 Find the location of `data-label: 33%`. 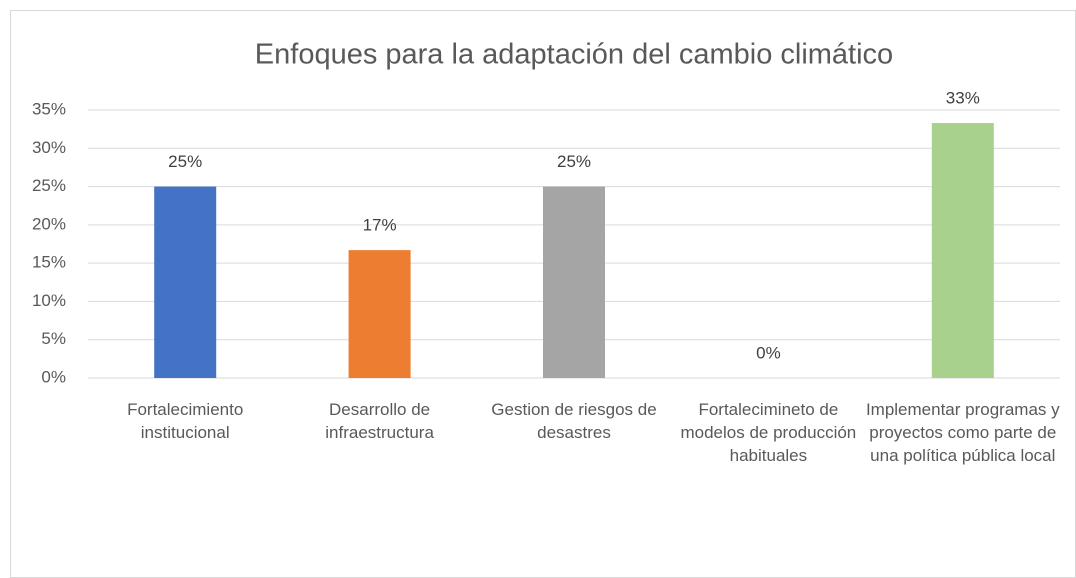

data-label: 33% is located at coordinates (963, 98).